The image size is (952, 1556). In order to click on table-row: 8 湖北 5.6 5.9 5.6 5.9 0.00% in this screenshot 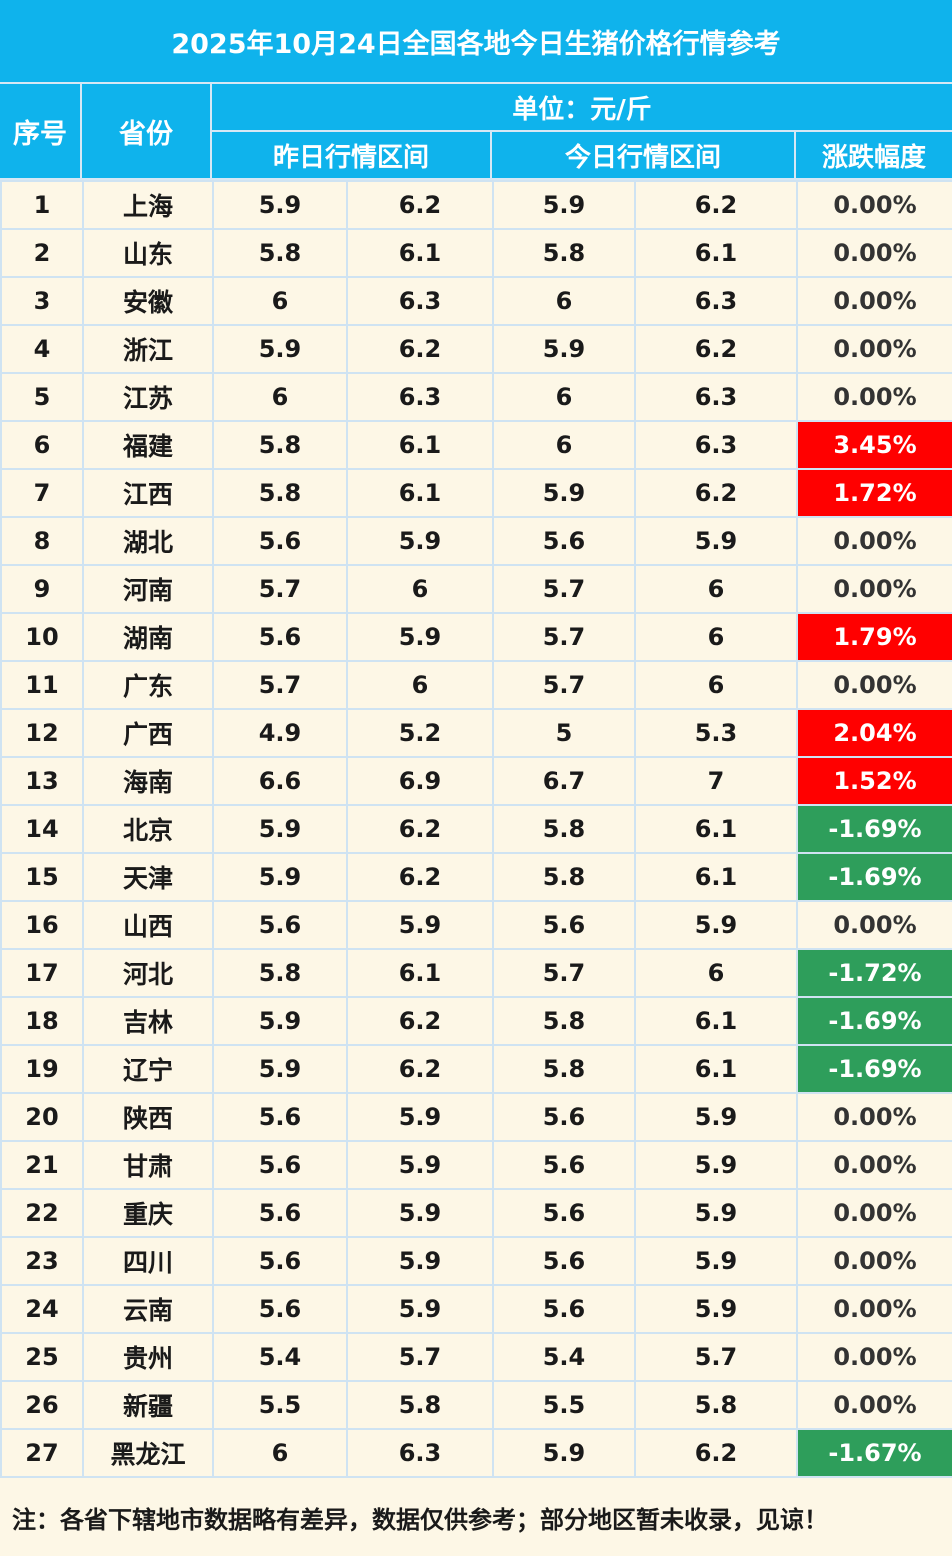, I will do `click(476, 541)`.